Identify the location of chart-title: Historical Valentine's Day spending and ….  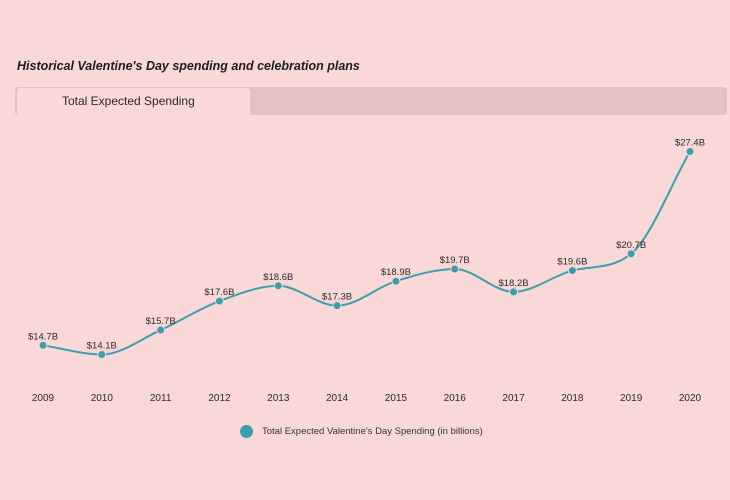
(188, 66).